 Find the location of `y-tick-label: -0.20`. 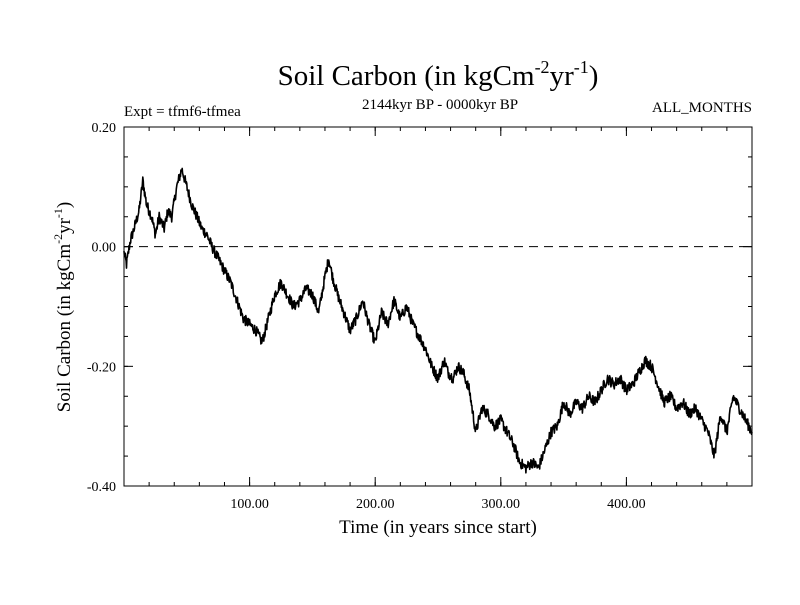

y-tick-label: -0.20 is located at coordinates (101, 367).